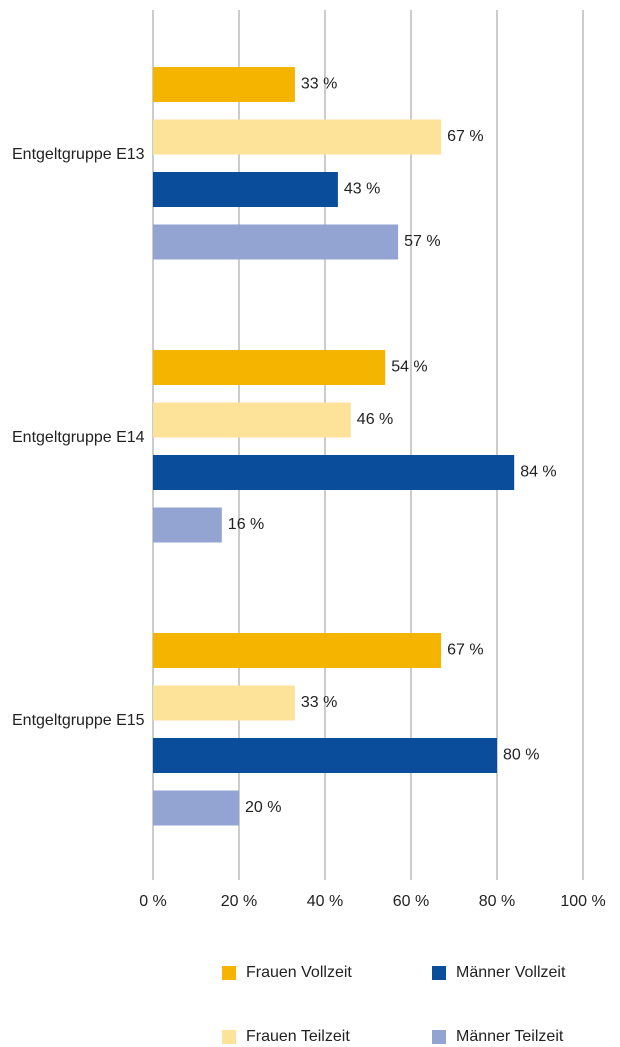 The image size is (620, 1047). I want to click on value-label: 20 %, so click(263, 807).